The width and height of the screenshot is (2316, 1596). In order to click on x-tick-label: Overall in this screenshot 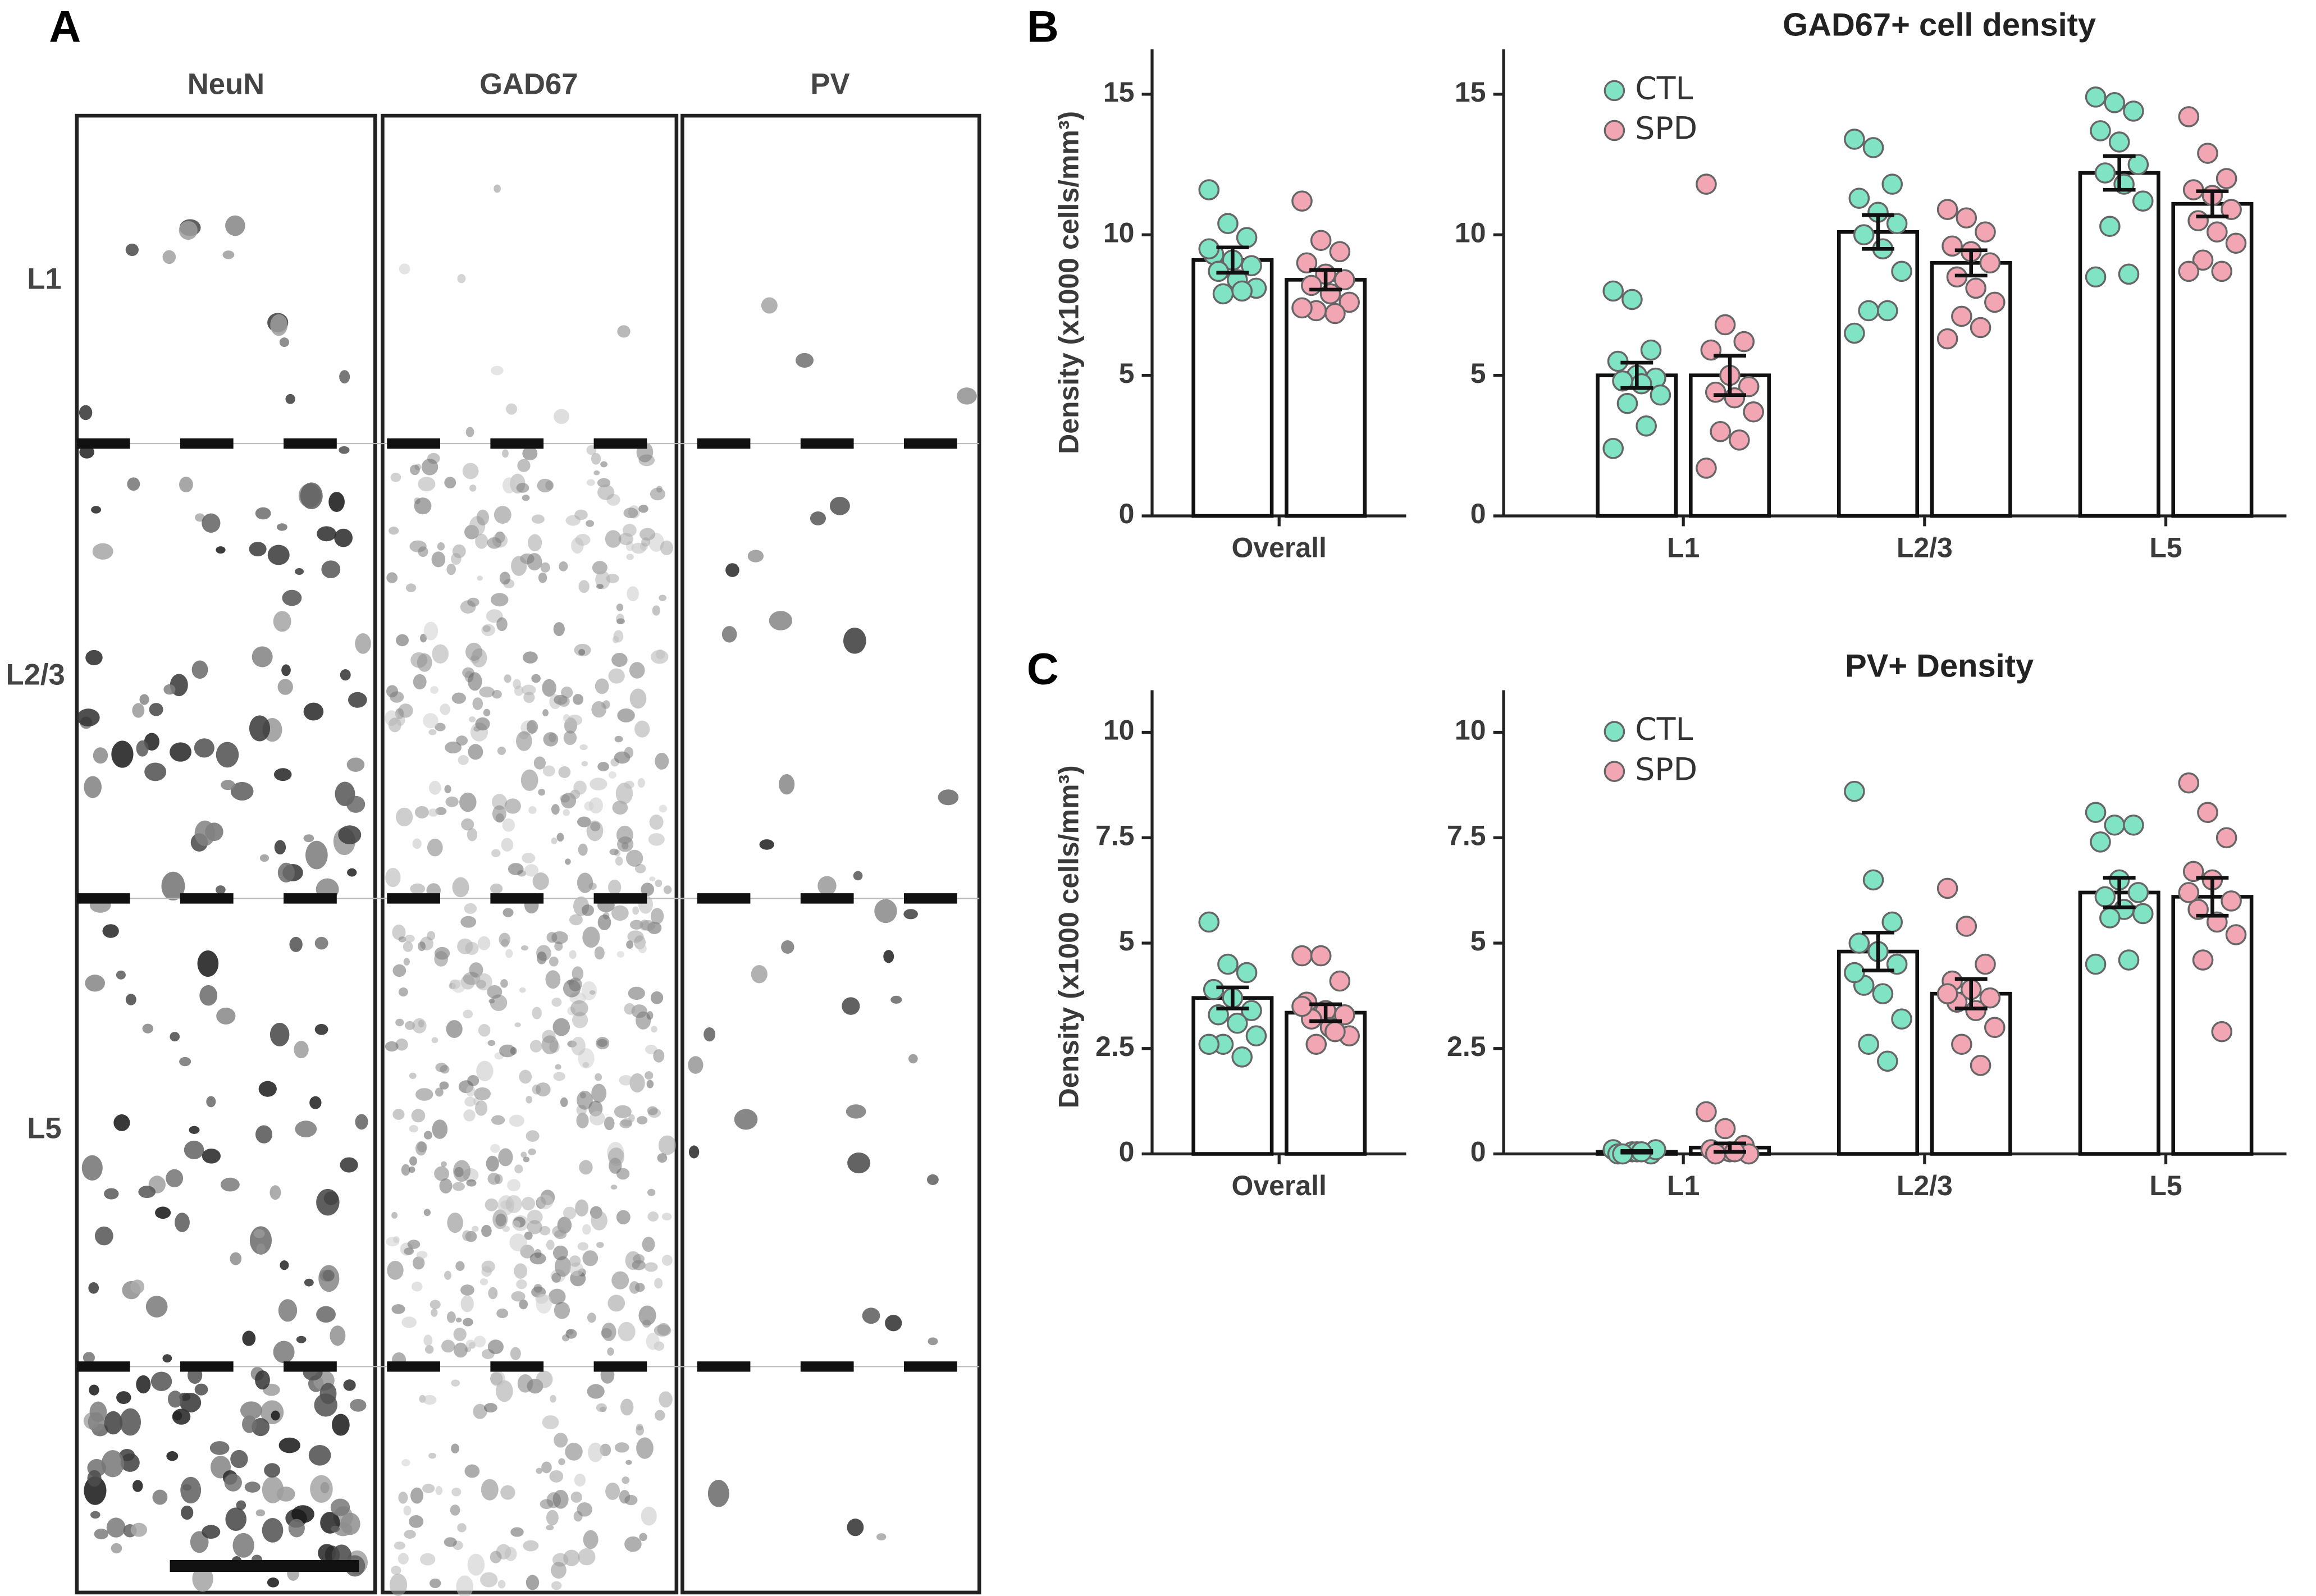, I will do `click(1278, 548)`.